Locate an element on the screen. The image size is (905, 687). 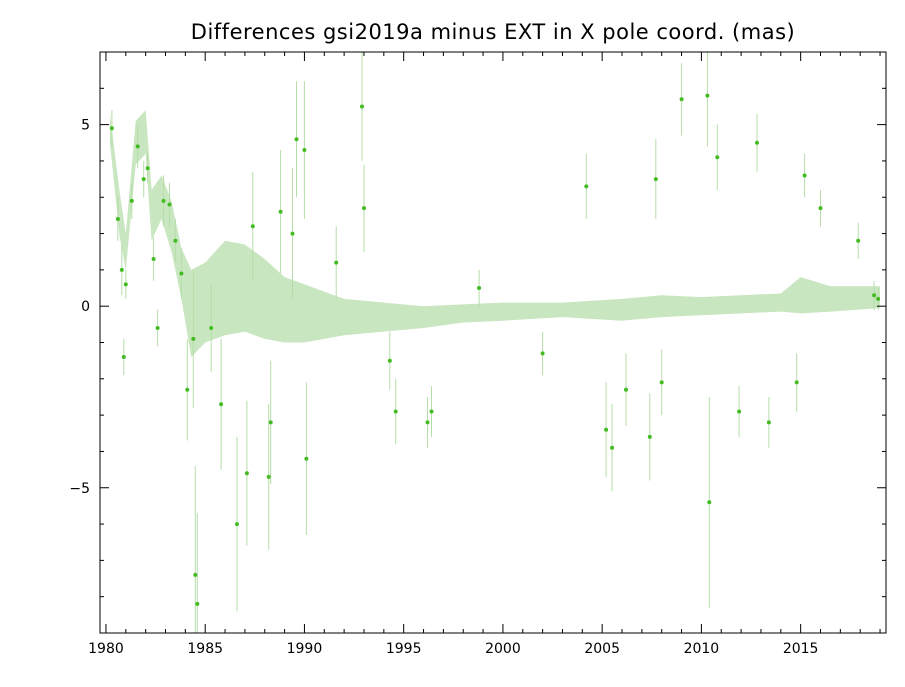
y-tick-label: 5 is located at coordinates (85, 126).